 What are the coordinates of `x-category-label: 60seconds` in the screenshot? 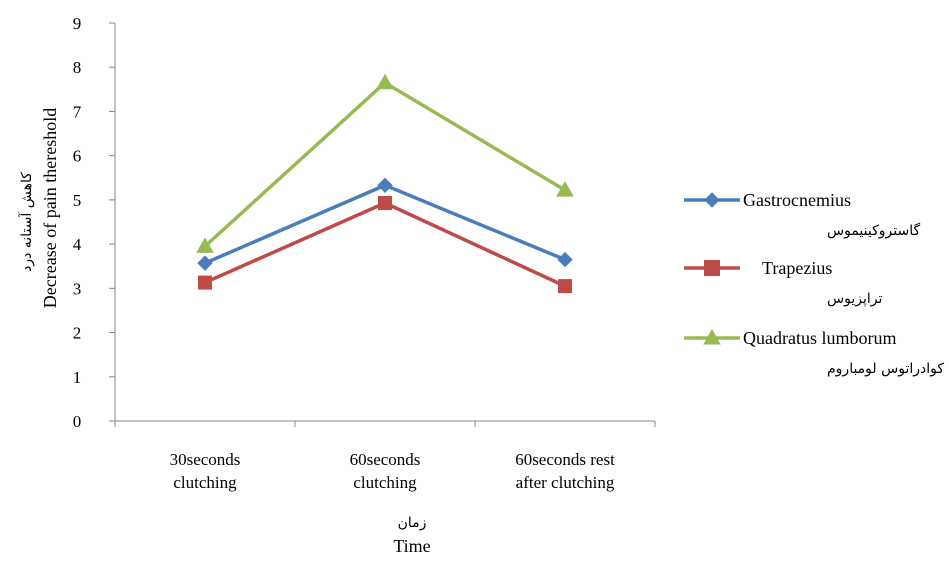 It's located at (385, 459).